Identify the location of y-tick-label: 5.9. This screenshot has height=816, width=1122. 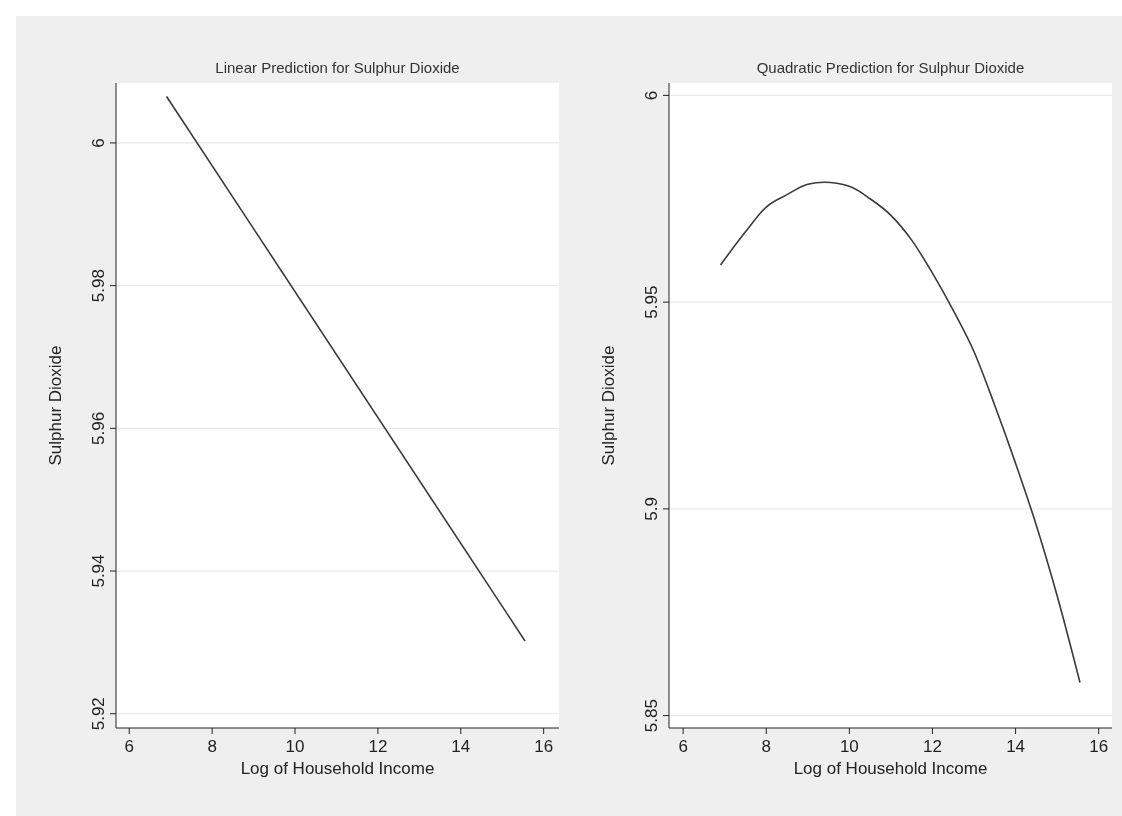
(651, 509).